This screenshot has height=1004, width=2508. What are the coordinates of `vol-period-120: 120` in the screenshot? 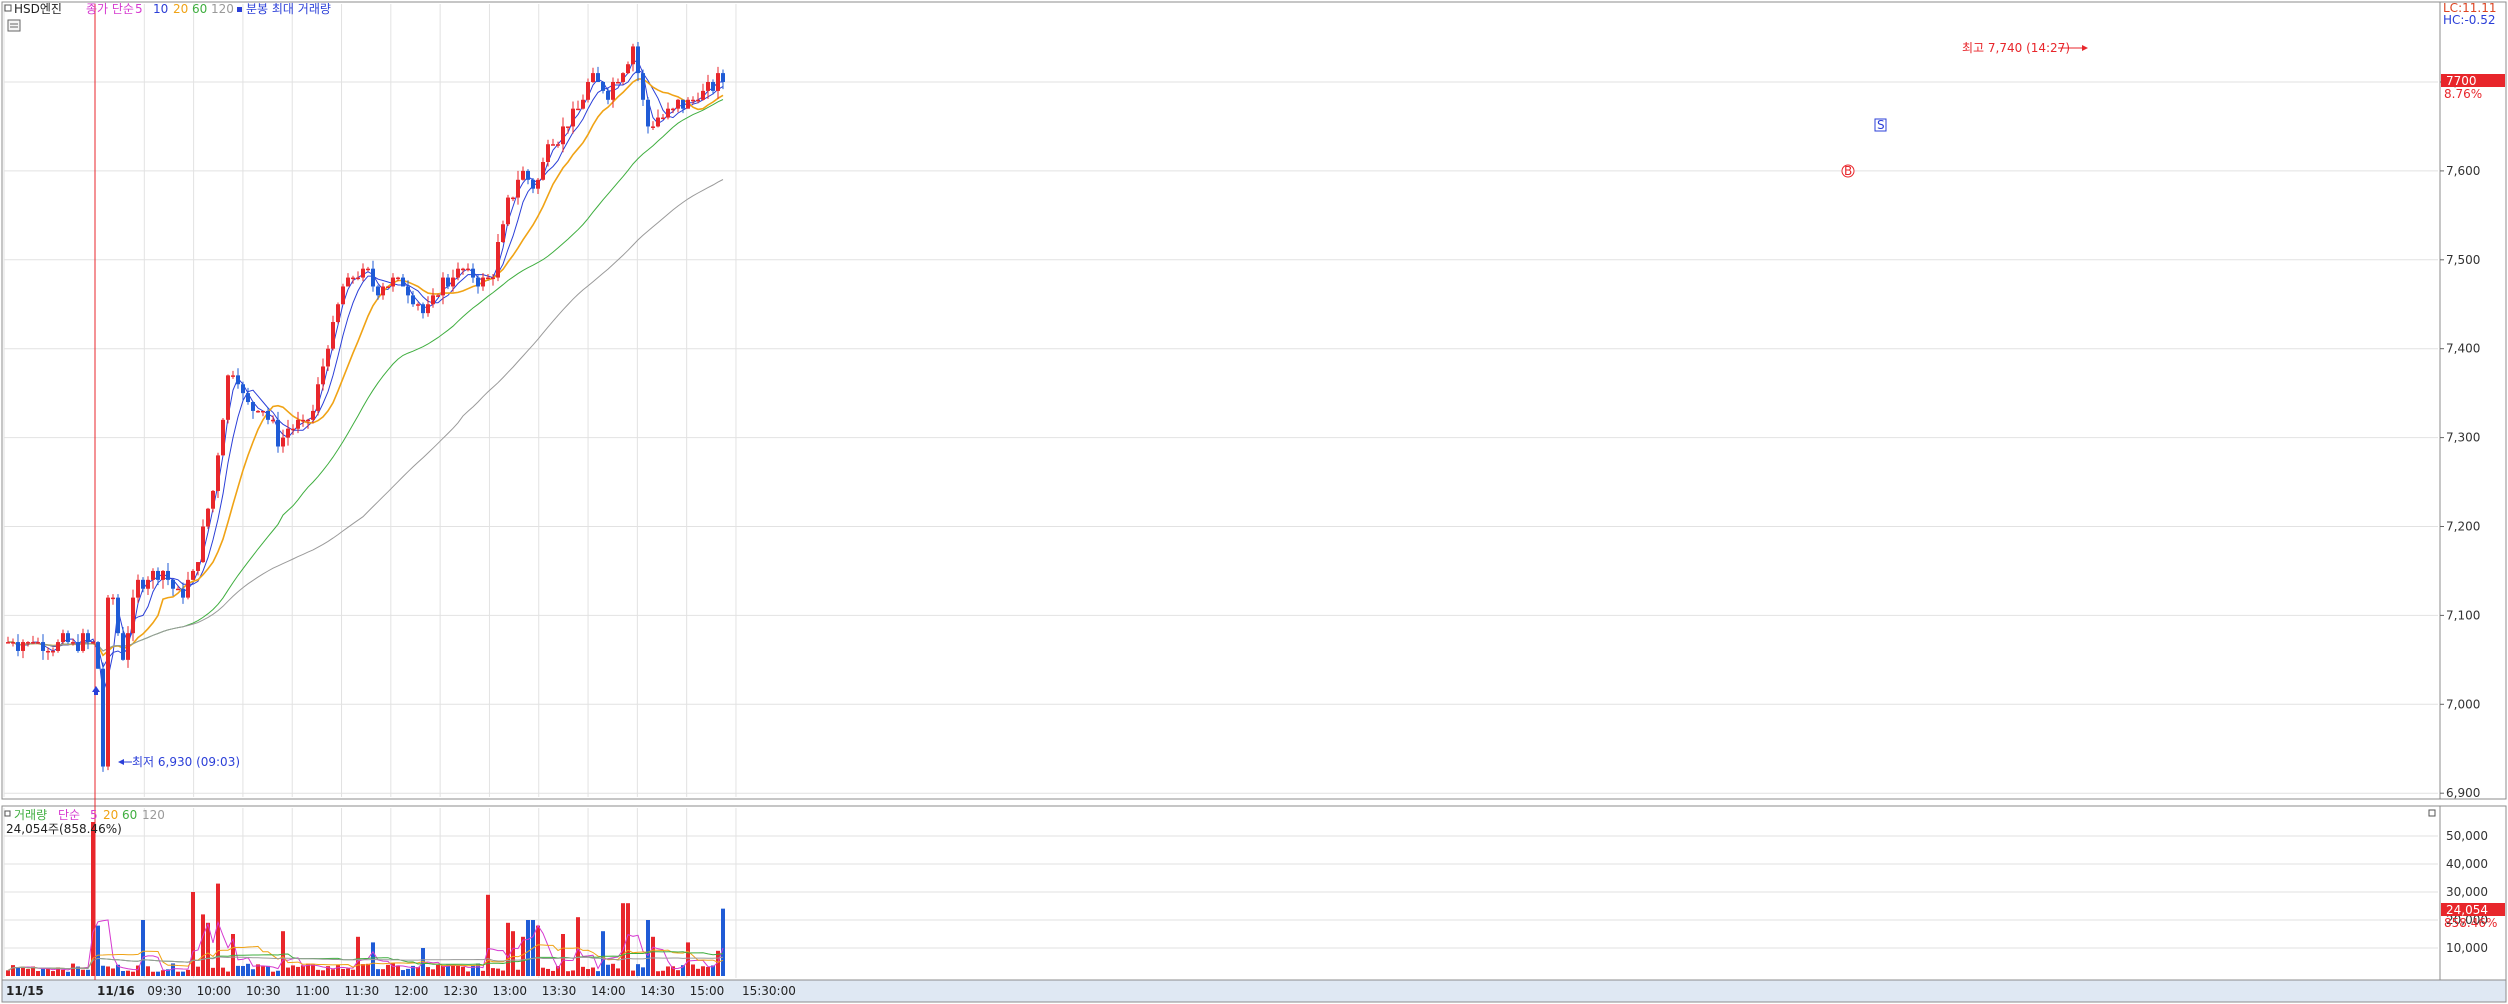 It's located at (153, 815).